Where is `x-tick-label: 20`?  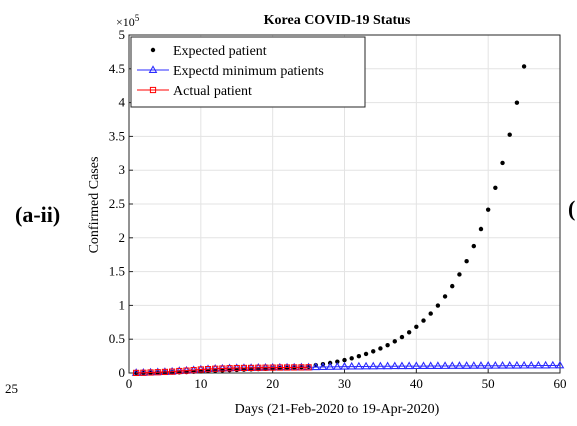 x-tick-label: 20 is located at coordinates (272, 383).